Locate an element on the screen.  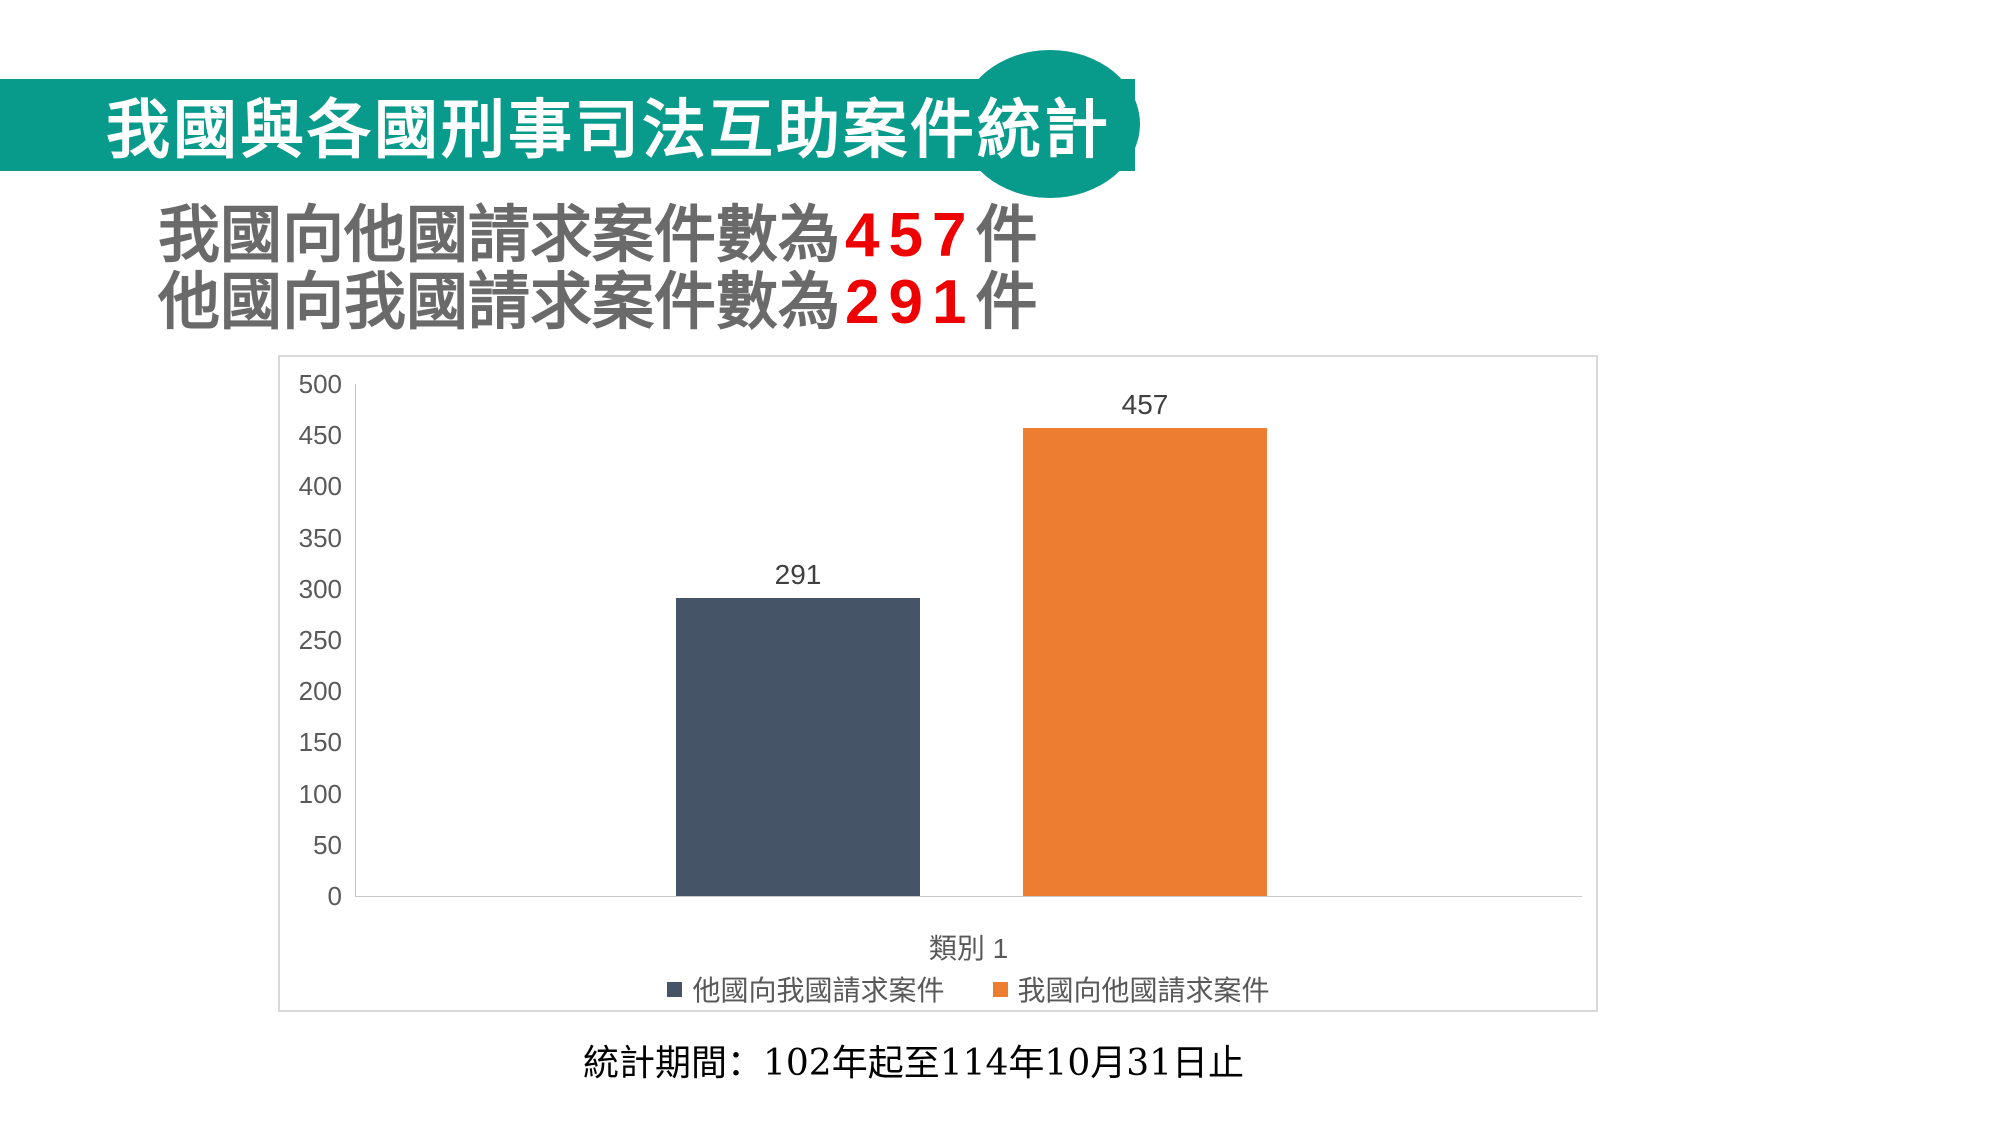
y-axis-tick-label: 250 is located at coordinates (320, 640).